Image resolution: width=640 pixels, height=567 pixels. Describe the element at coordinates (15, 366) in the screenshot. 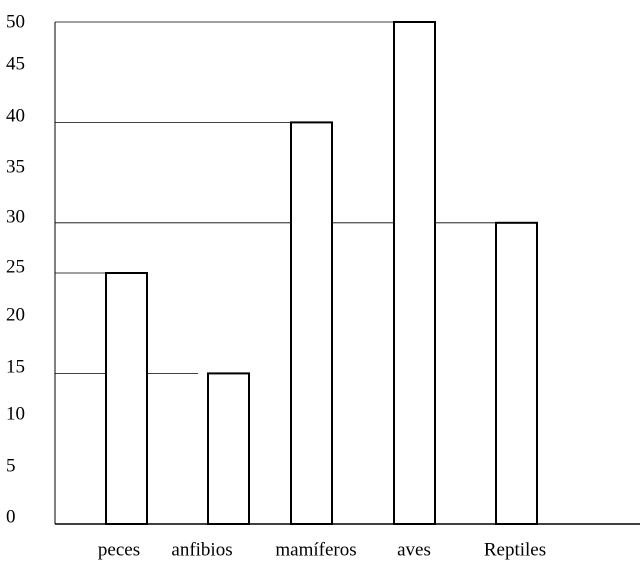

I see `y-tick-label: 15` at that location.